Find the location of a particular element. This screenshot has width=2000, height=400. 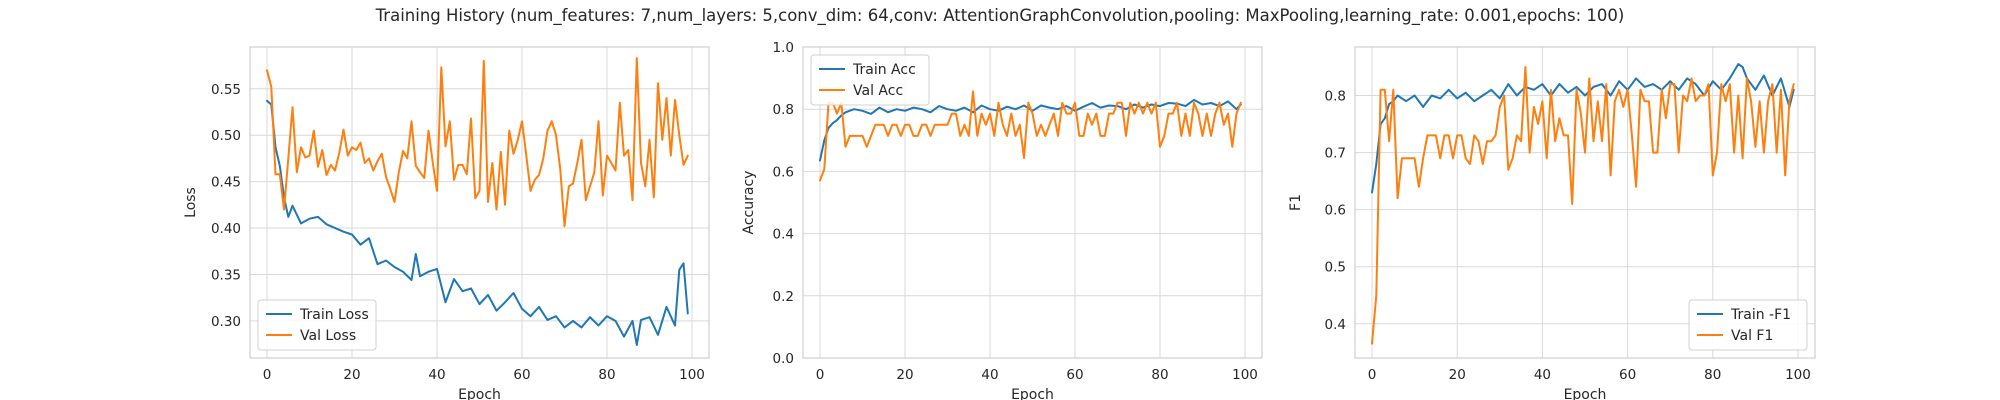

y-tick-label: 0.45 is located at coordinates (226, 183).